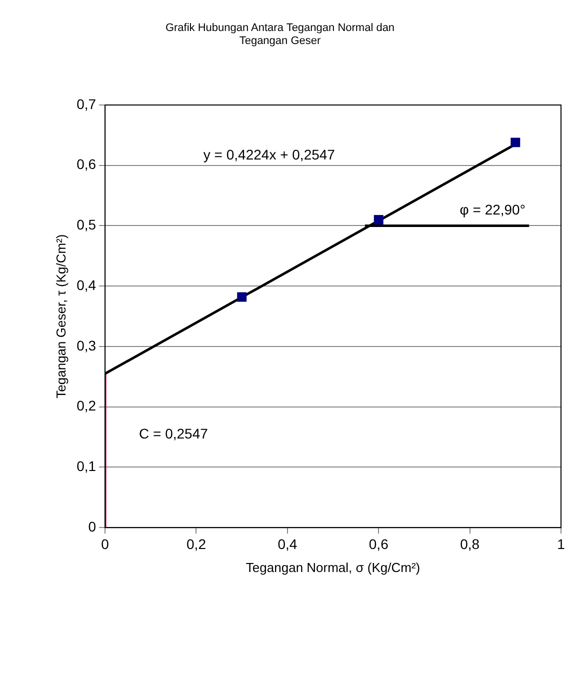 The height and width of the screenshot is (675, 581). Describe the element at coordinates (333, 567) in the screenshot. I see `x-axis-title: Tegangan Normal, σ (Kg/Cm²)` at that location.